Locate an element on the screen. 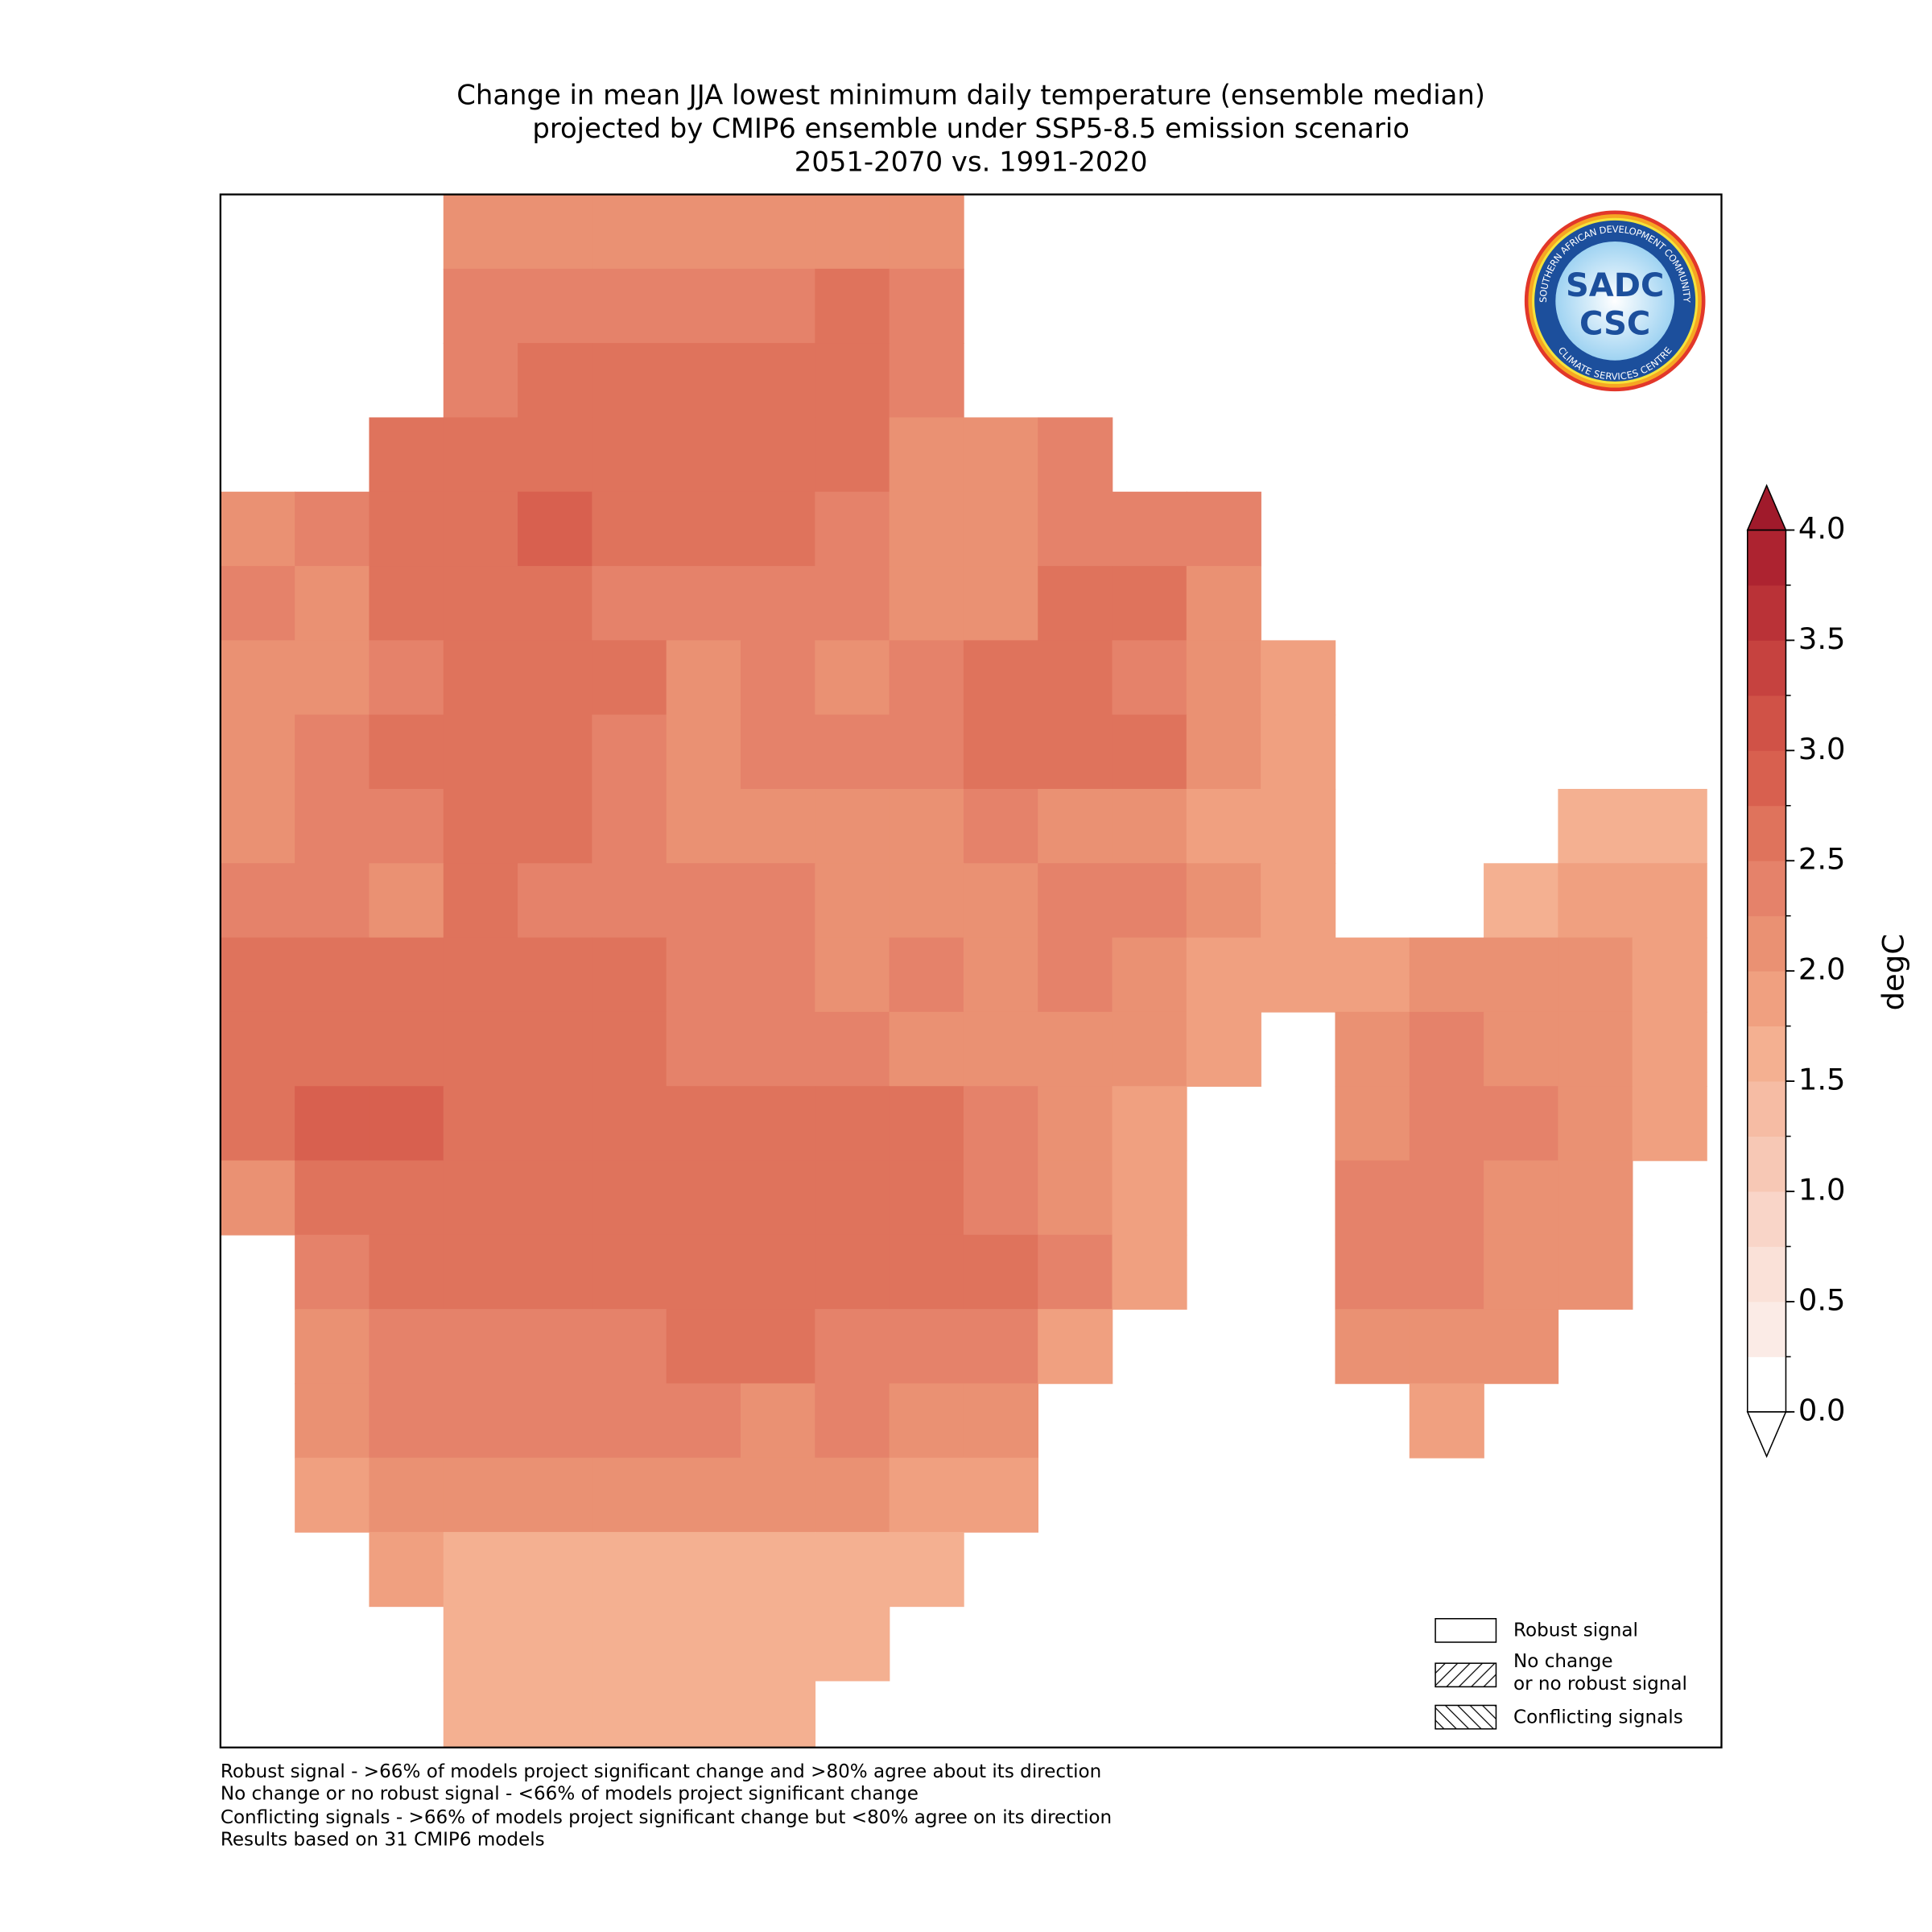  legend-swatch is located at coordinates (1466, 1630).